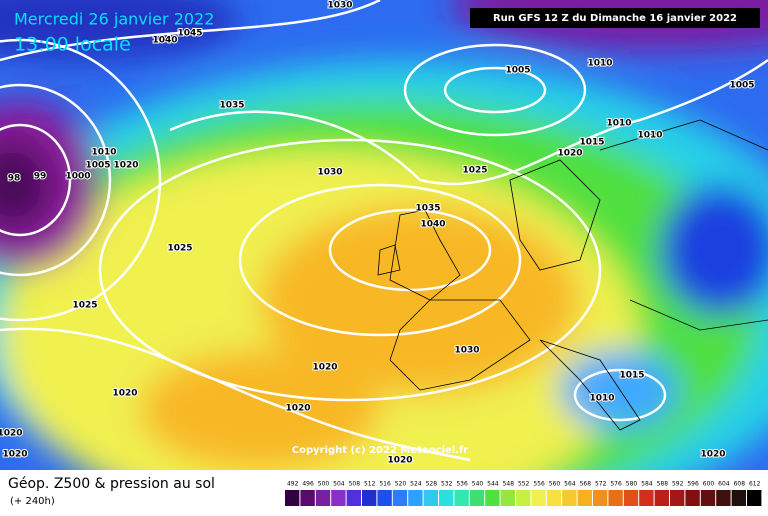 The image size is (768, 516). I want to click on colorbar-label: 532, so click(447, 484).